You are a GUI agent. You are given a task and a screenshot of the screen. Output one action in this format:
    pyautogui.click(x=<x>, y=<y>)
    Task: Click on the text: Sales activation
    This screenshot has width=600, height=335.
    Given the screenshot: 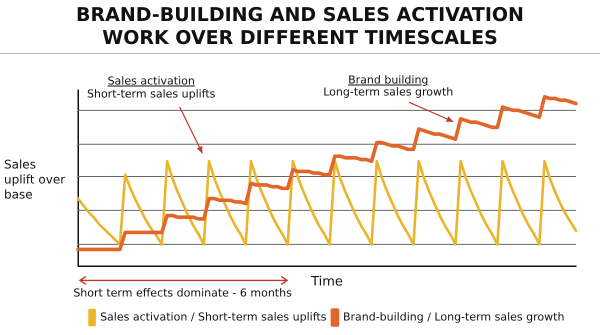 What is the action you would take?
    pyautogui.click(x=151, y=81)
    